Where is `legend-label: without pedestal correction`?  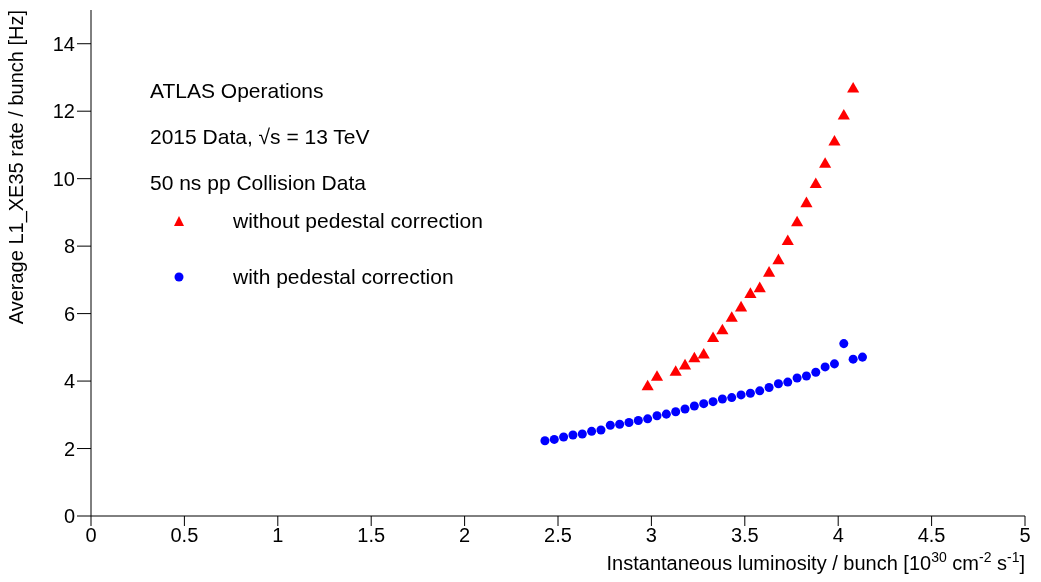
legend-label: without pedestal correction is located at coordinates (358, 221).